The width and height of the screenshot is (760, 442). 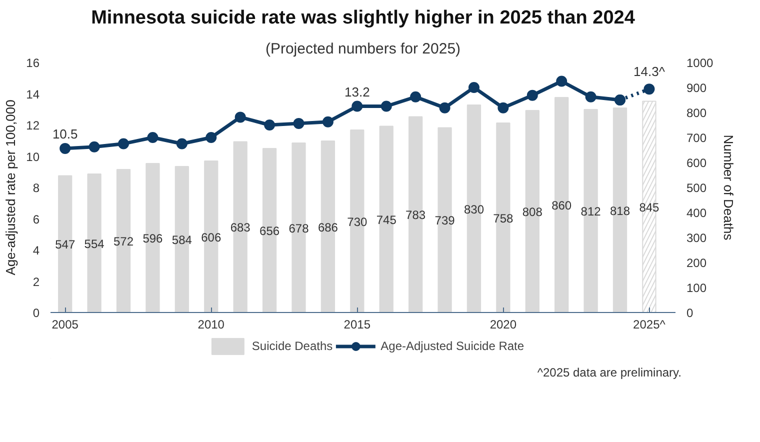 What do you see at coordinates (474, 209) in the screenshot?
I see `data-label: 830` at bounding box center [474, 209].